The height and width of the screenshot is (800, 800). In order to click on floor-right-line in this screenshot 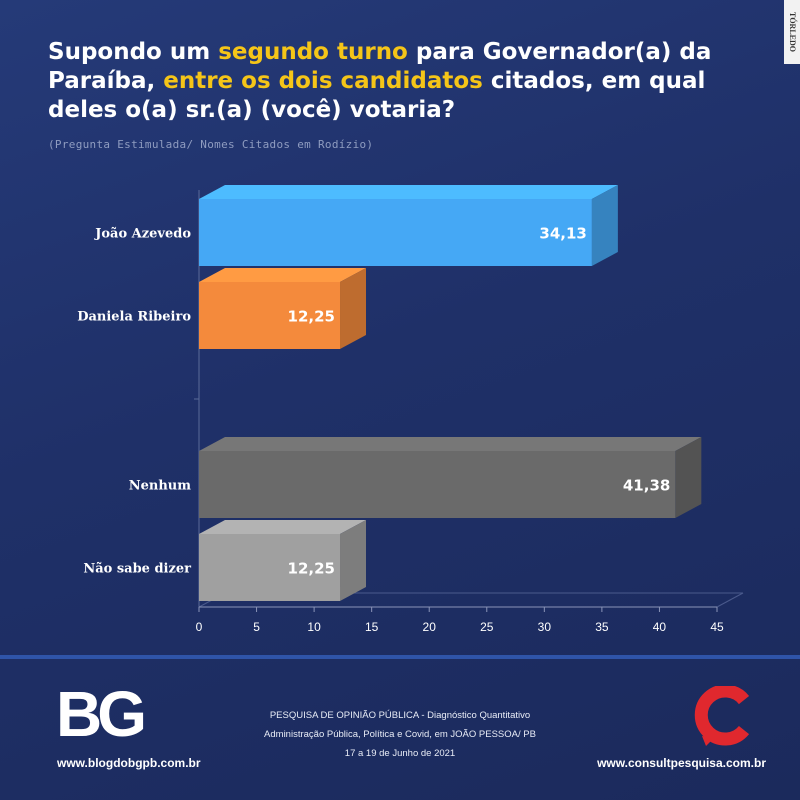, I will do `click(730, 600)`.